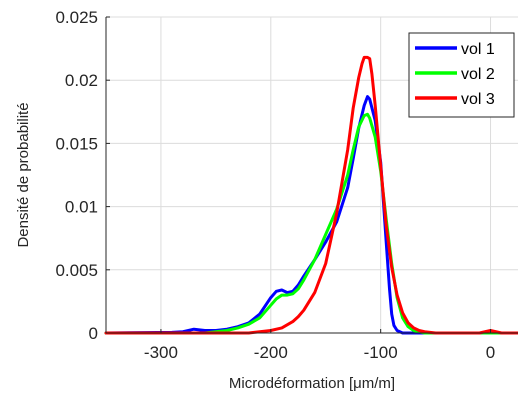 The height and width of the screenshot is (397, 518). I want to click on legend-label-2: vol 2, so click(478, 74).